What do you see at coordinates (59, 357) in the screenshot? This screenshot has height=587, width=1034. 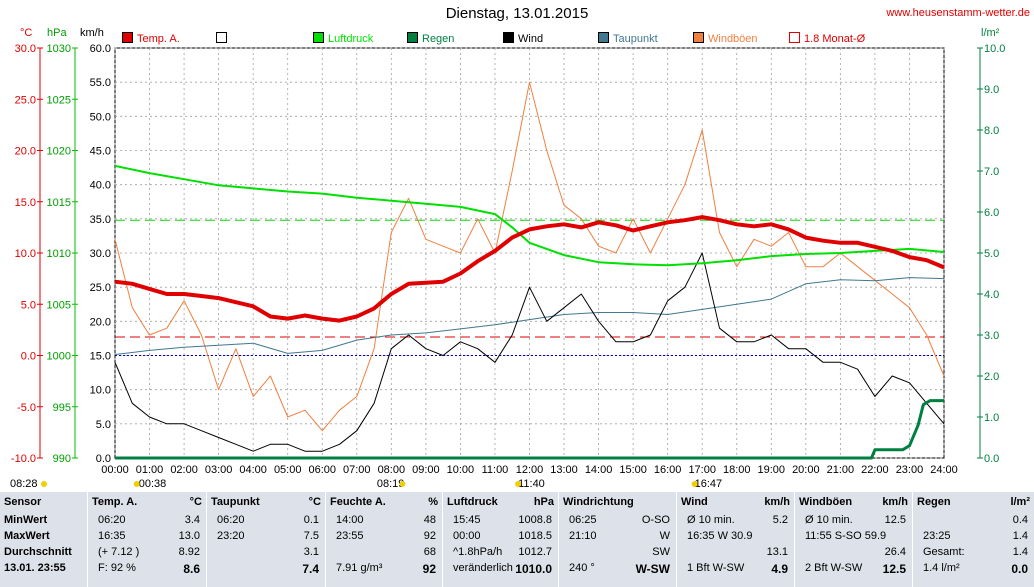 I see `pressure-tick: 1000` at bounding box center [59, 357].